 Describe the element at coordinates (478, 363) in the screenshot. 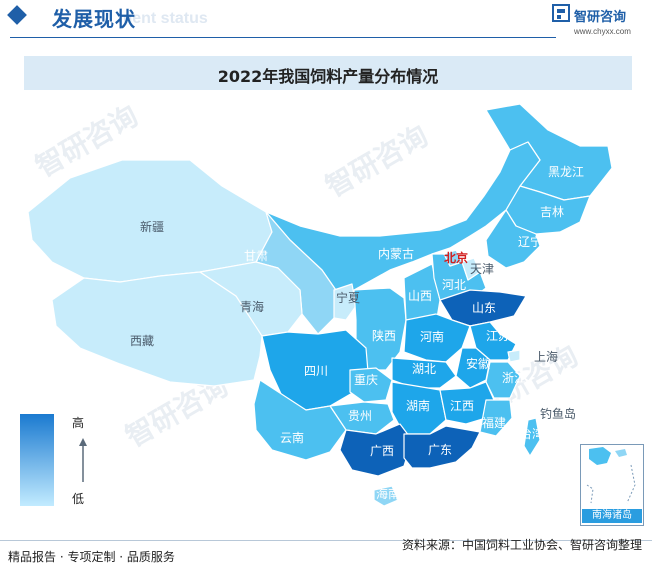

I see `province-label: 安徽` at that location.